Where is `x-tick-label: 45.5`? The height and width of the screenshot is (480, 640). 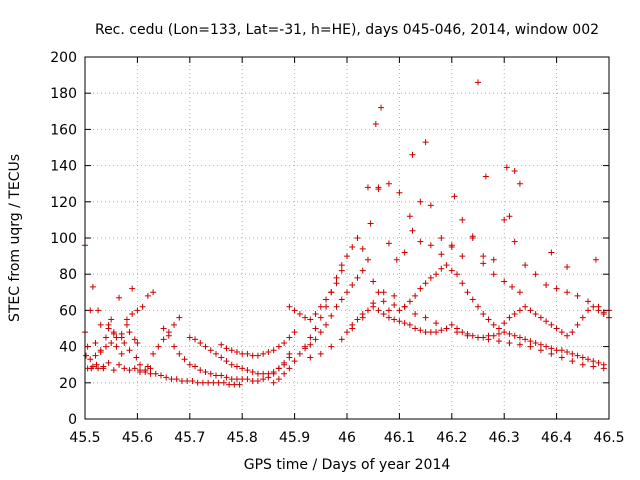 x-tick-label: 45.5 is located at coordinates (84, 438).